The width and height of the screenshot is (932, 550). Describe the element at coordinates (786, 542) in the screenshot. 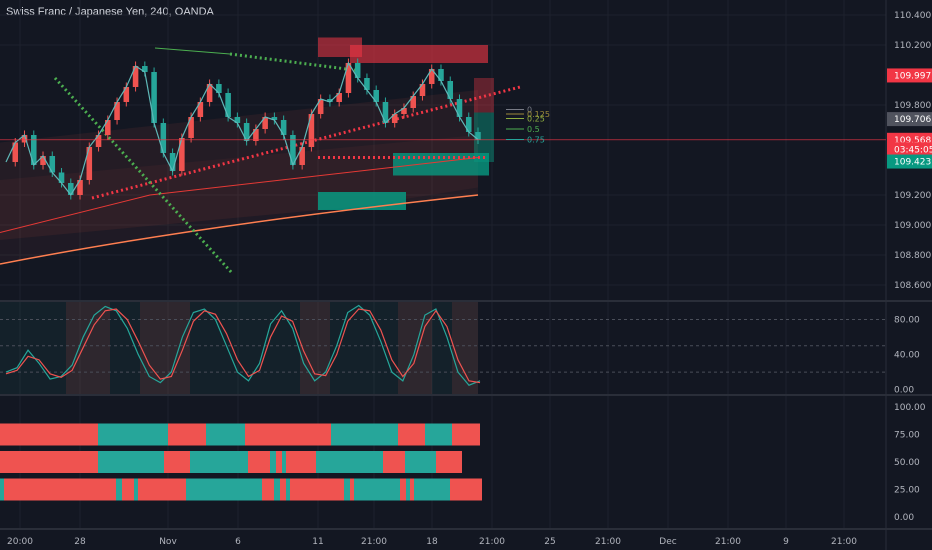

I see `time-tick-label: 9` at that location.